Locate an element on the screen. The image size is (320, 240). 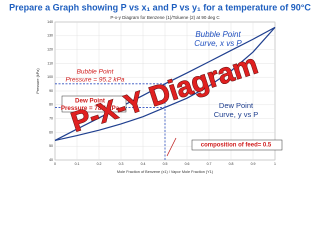
x-tick-label: 0 is located at coordinates (55, 164).